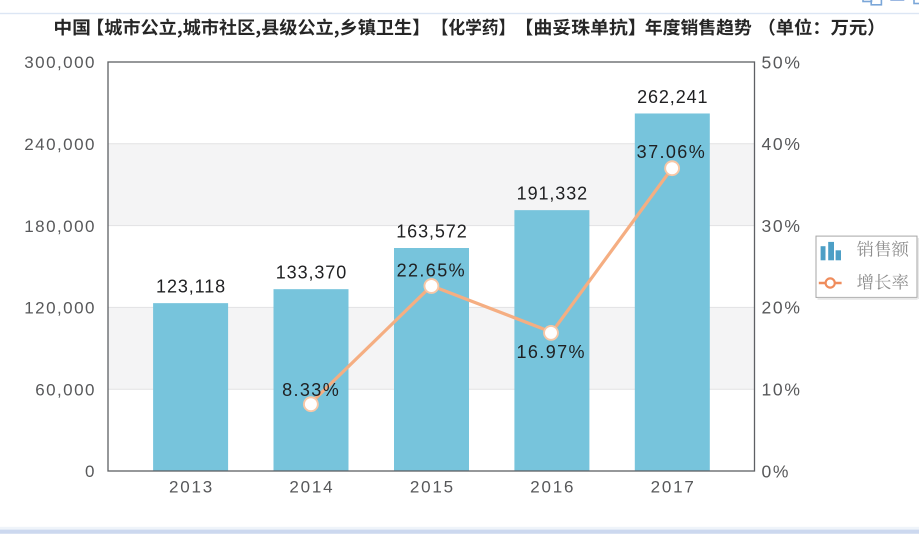 The image size is (919, 534). What do you see at coordinates (431, 271) in the screenshot?
I see `svg-text: 22.65%` at bounding box center [431, 271].